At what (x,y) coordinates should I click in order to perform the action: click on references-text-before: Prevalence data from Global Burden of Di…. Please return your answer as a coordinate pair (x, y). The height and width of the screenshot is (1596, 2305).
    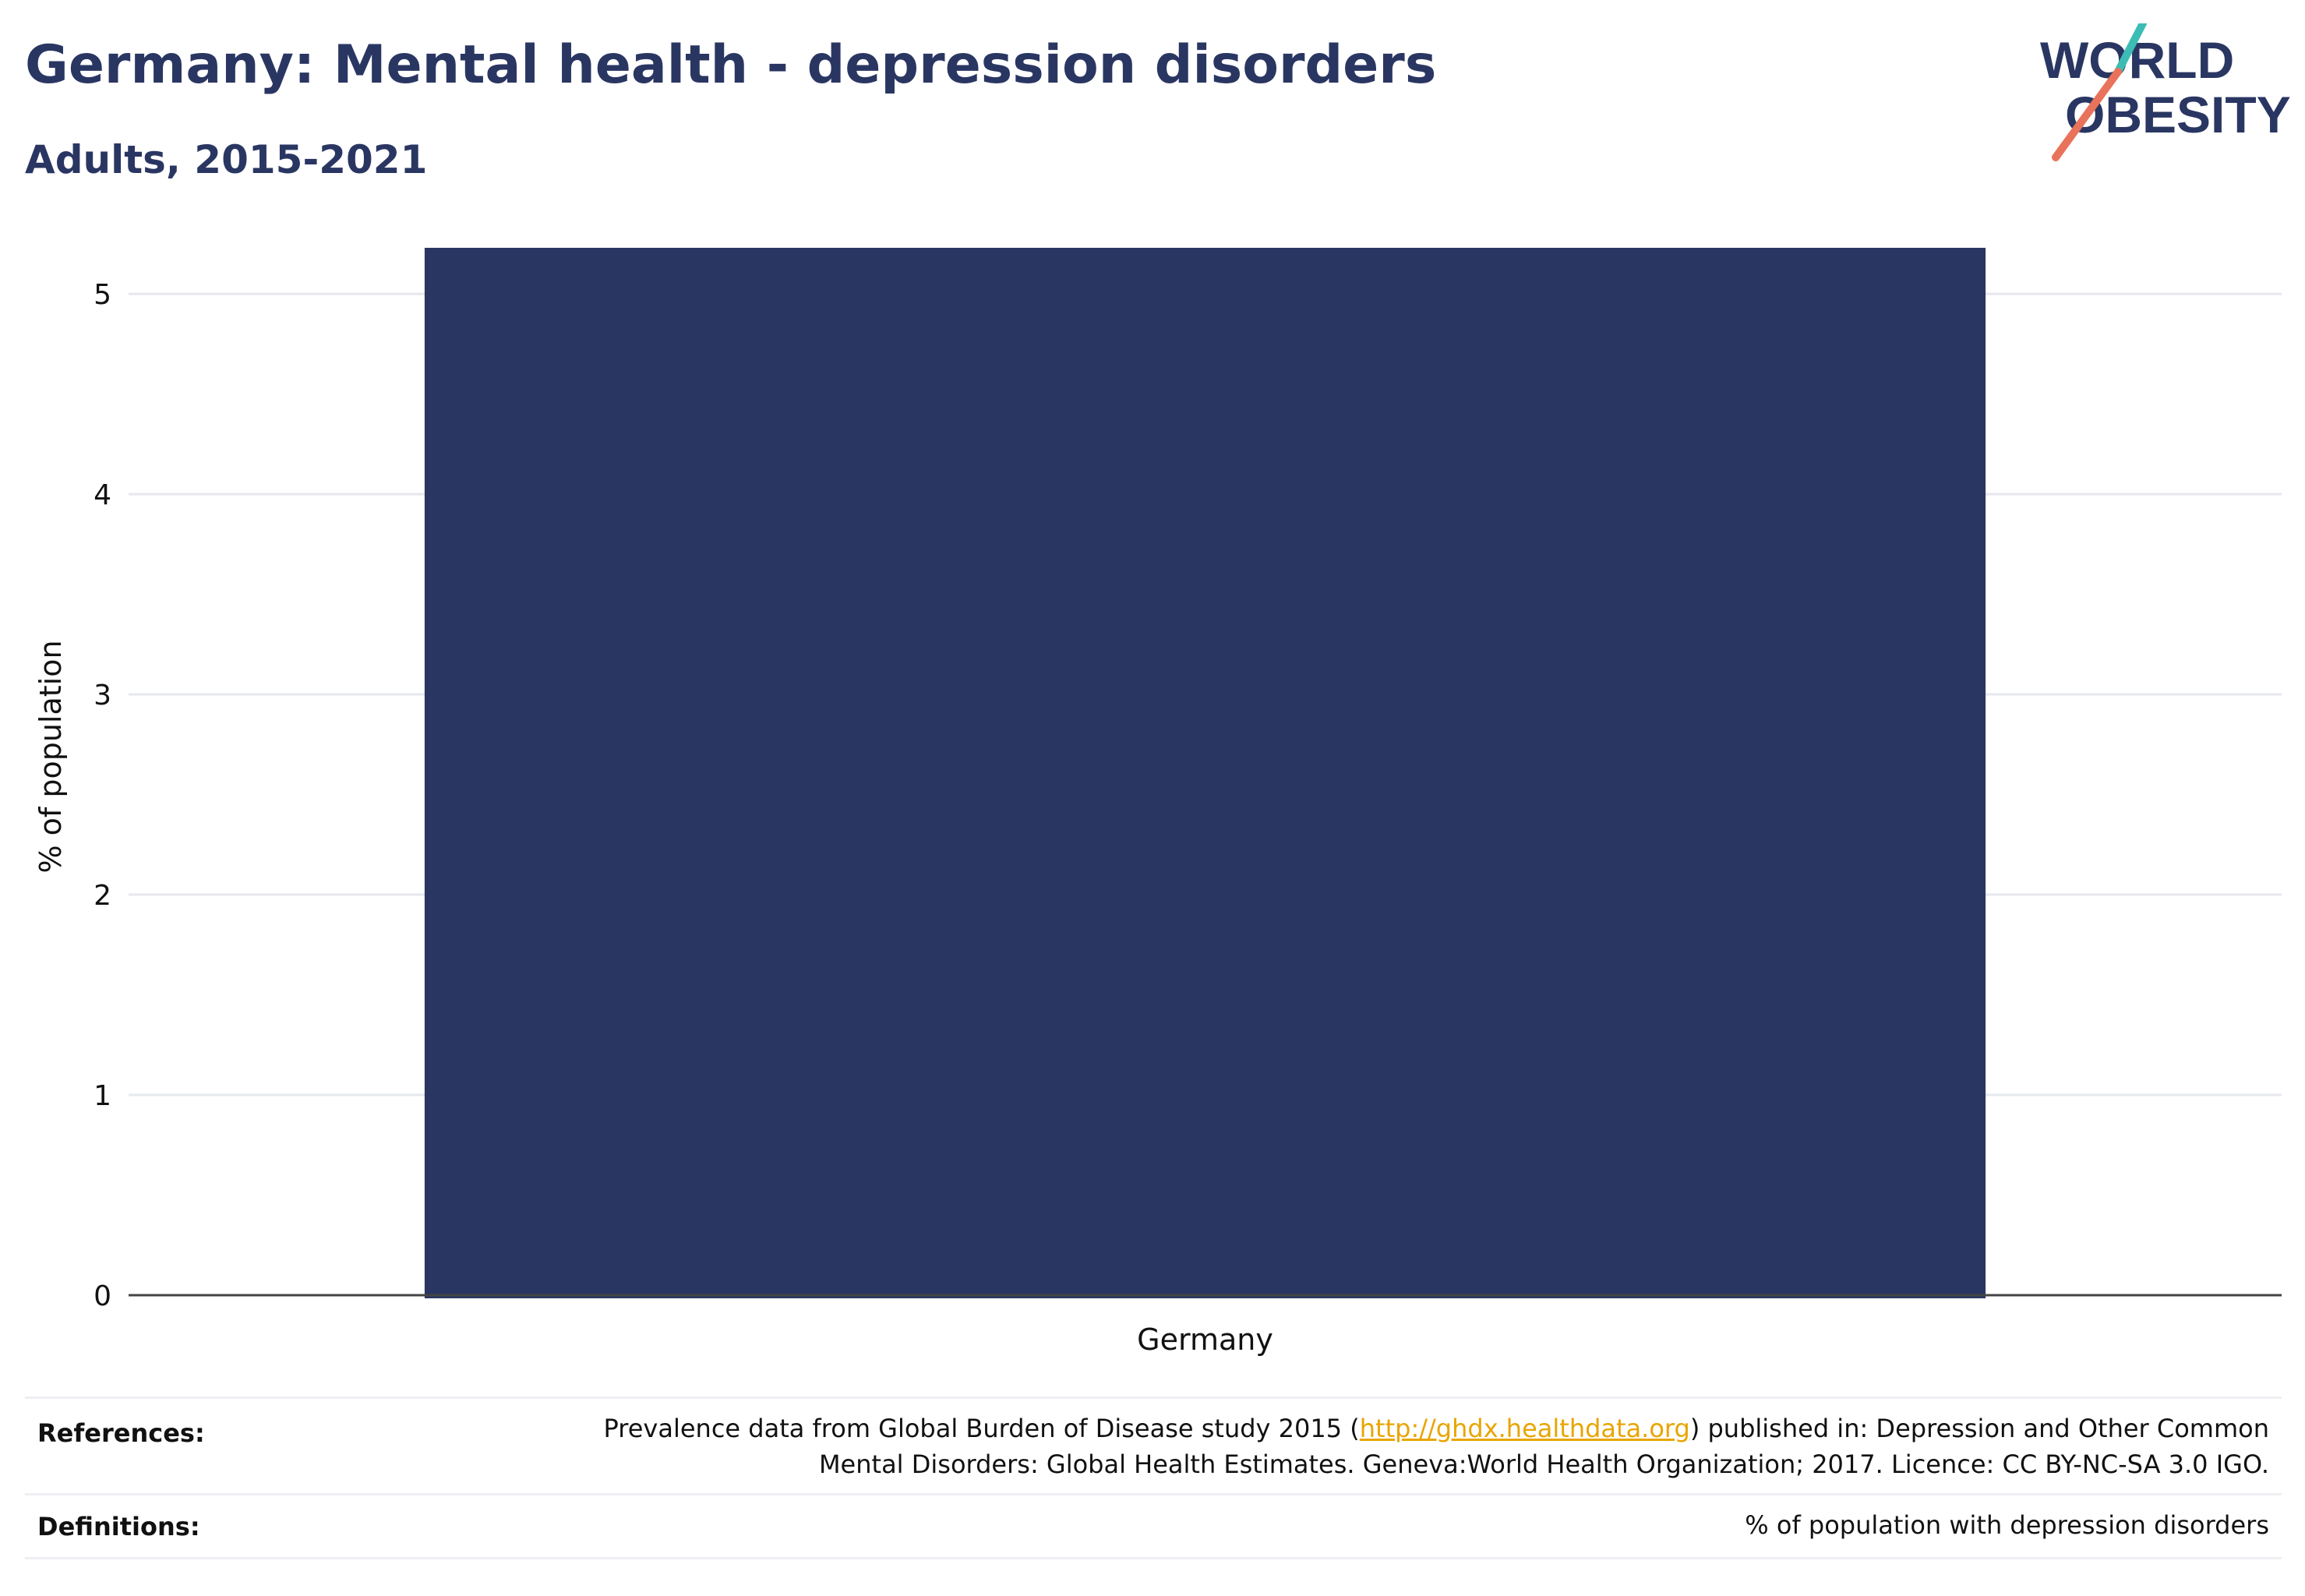
    Looking at the image, I should click on (981, 1428).